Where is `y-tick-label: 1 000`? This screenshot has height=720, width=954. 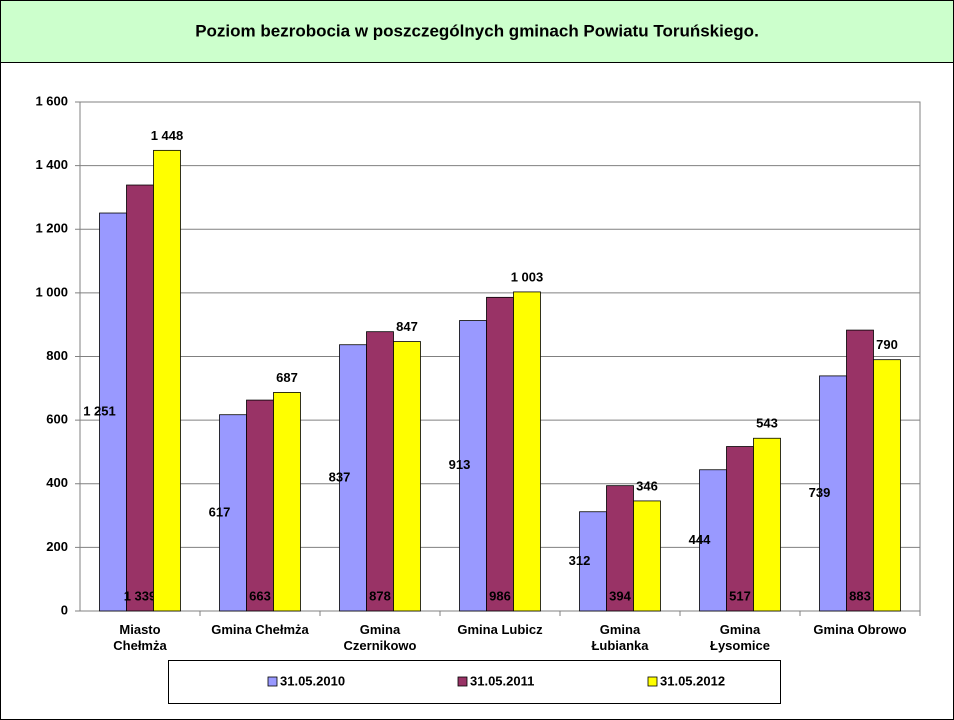
y-tick-label: 1 000 is located at coordinates (51, 291).